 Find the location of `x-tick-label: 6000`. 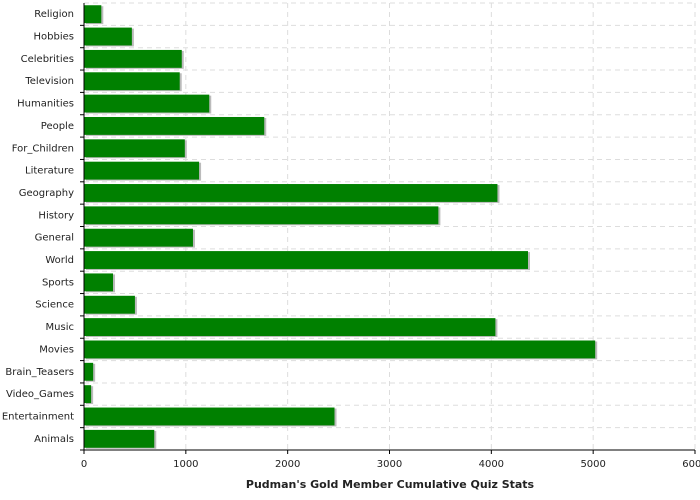

x-tick-label: 6000 is located at coordinates (691, 464).